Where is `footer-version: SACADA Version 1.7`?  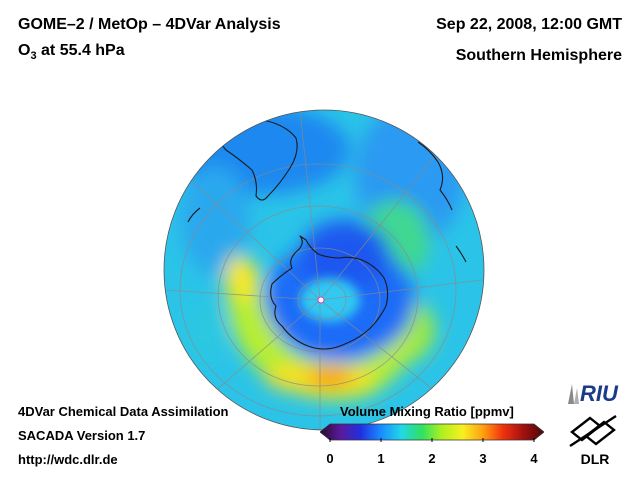 footer-version: SACADA Version 1.7 is located at coordinates (82, 435).